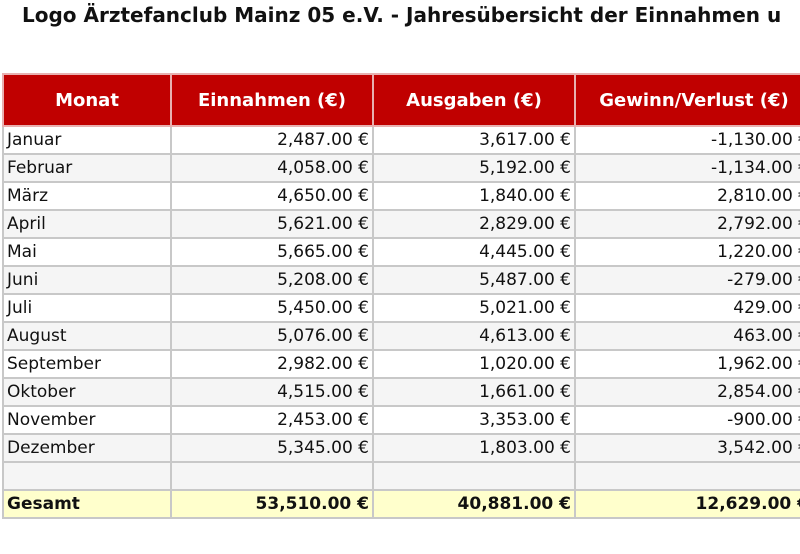 This screenshot has width=800, height=554. What do you see at coordinates (474, 224) in the screenshot?
I see `cell-expenses: 2,829.00 €` at bounding box center [474, 224].